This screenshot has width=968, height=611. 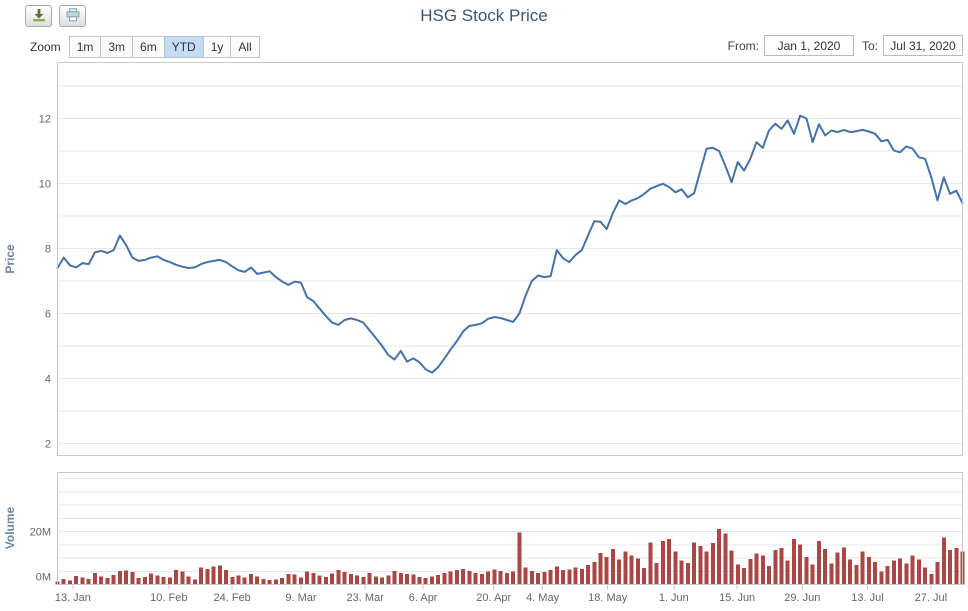 I want to click on export-toolbar, so click(x=55, y=16).